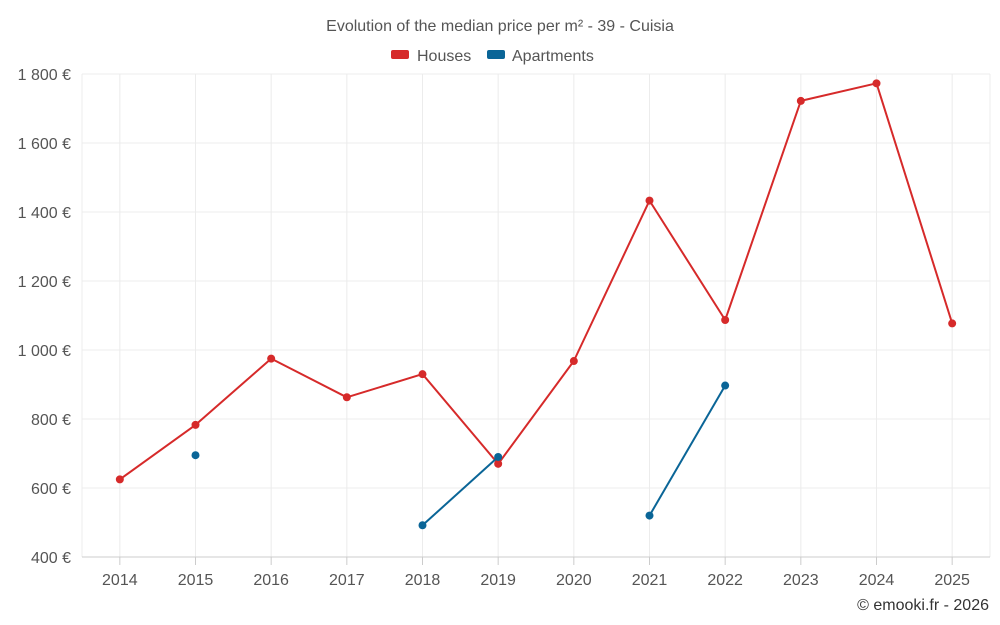  Describe the element at coordinates (801, 580) in the screenshot. I see `x-tick-label: 2023` at that location.